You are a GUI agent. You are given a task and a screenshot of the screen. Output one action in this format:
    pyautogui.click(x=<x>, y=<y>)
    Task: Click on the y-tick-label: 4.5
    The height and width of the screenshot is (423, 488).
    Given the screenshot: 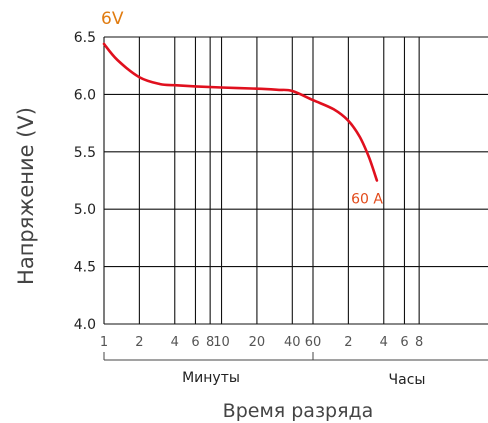 What is the action you would take?
    pyautogui.click(x=85, y=268)
    